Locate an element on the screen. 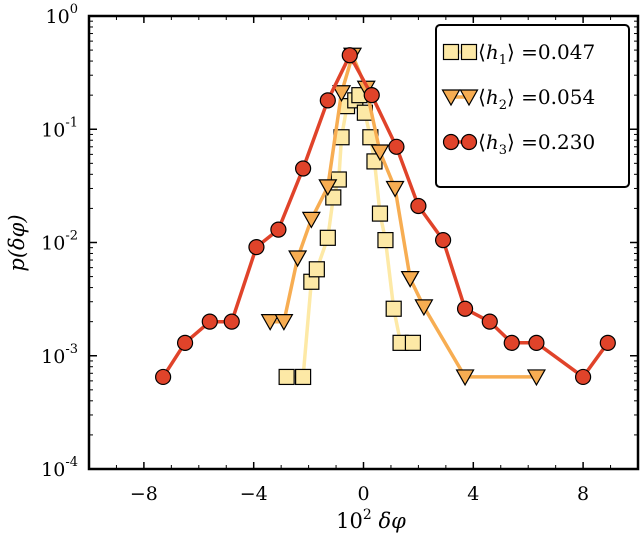 The image size is (642, 537). legend-entry-h1: ⟨h1⟩ =0.047 is located at coordinates (518, 54).